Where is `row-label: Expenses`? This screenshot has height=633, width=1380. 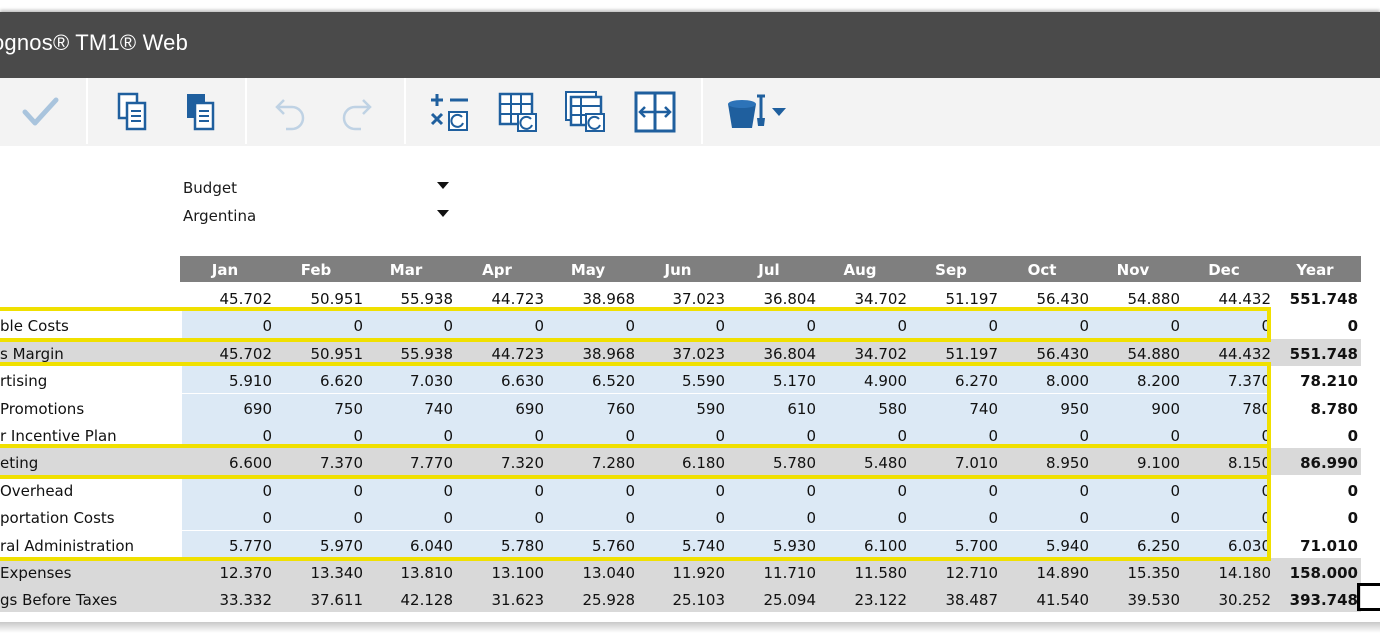 row-label: Expenses is located at coordinates (36, 573).